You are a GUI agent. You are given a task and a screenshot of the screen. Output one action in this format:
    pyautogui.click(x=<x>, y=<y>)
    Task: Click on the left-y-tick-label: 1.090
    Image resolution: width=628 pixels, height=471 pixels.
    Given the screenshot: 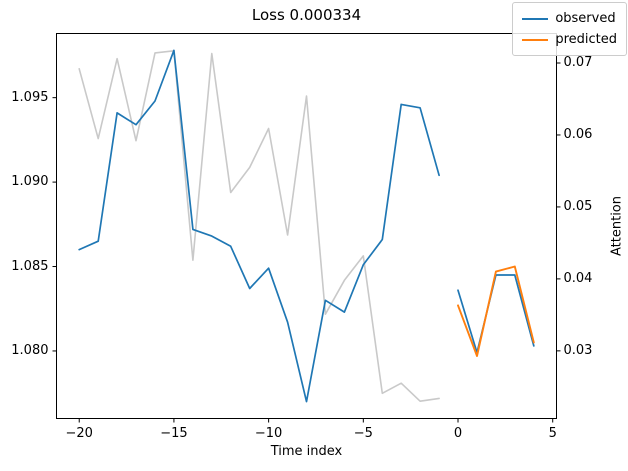 What is the action you would take?
    pyautogui.click(x=30, y=182)
    